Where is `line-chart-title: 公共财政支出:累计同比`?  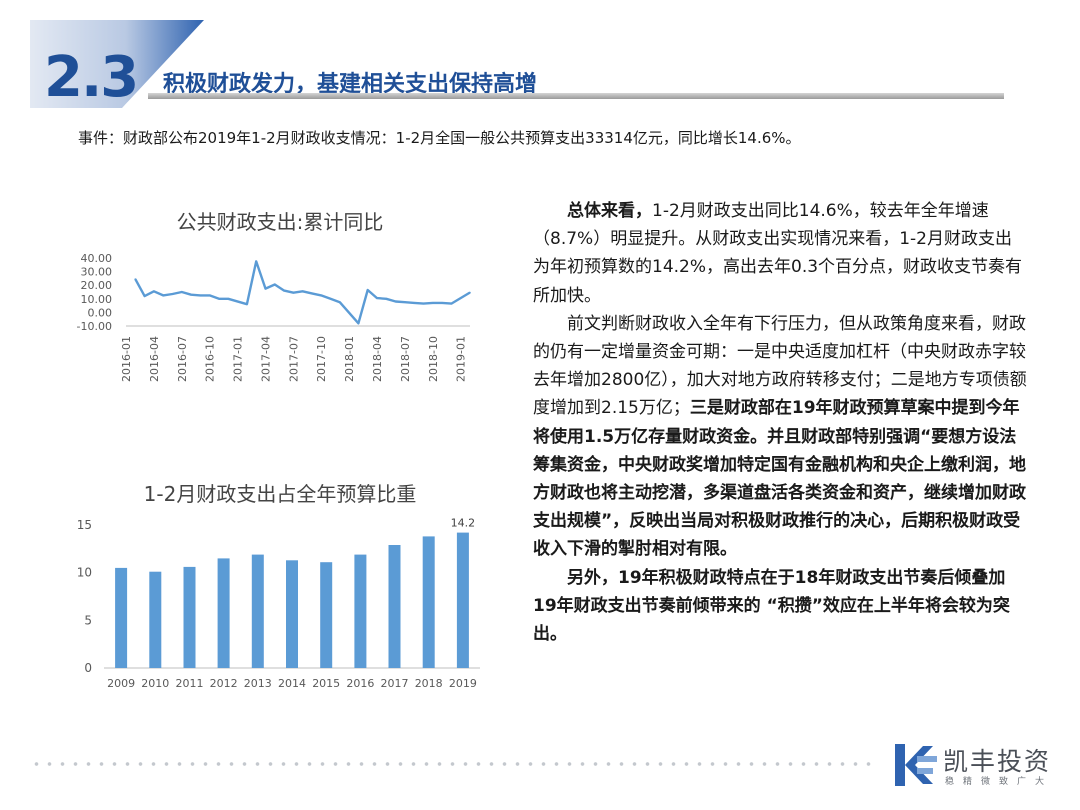 line-chart-title: 公共财政支出:累计同比 is located at coordinates (280, 222).